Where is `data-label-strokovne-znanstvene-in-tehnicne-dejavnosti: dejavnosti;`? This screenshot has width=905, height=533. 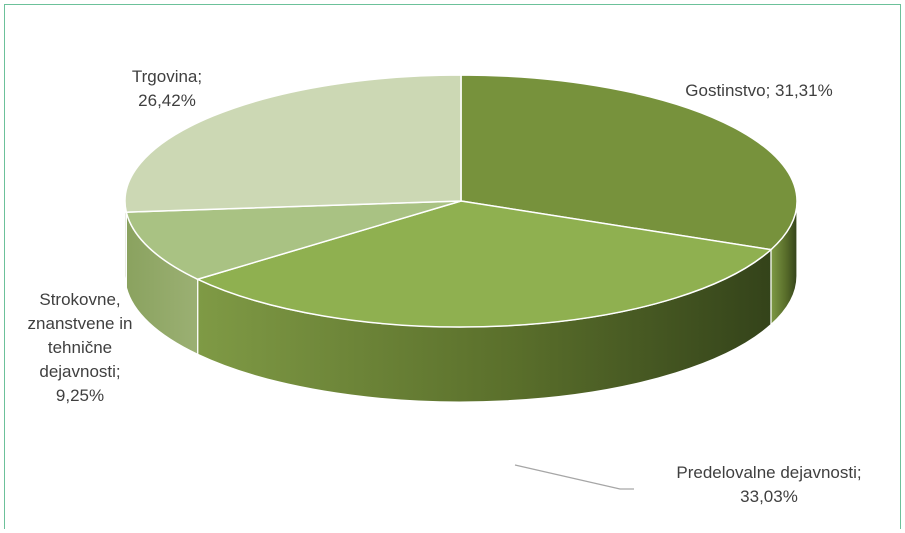 data-label-strokovne-znanstvene-in-tehnicne-dejavnosti: dejavnosti; is located at coordinates (79, 371).